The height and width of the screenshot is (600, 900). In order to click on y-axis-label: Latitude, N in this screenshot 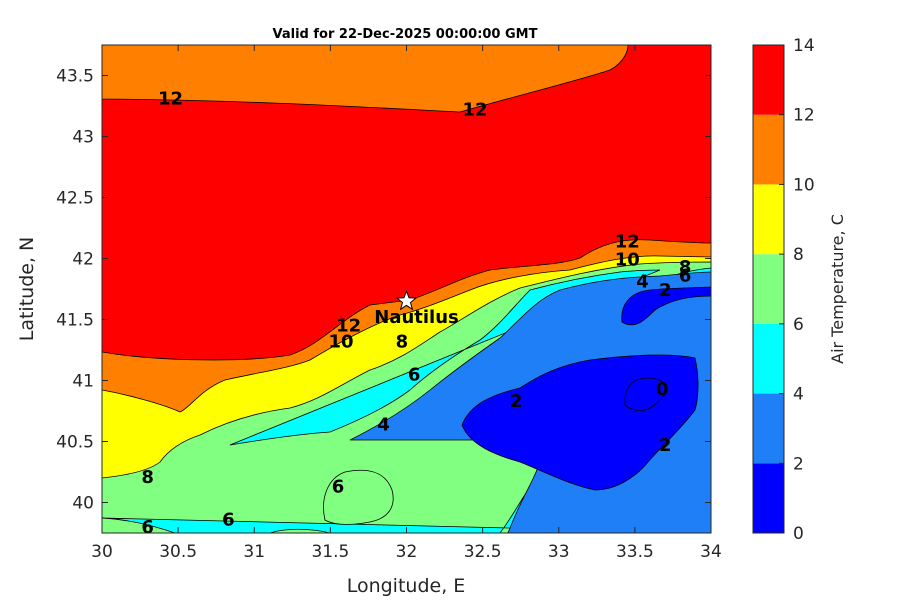, I will do `click(27, 289)`.